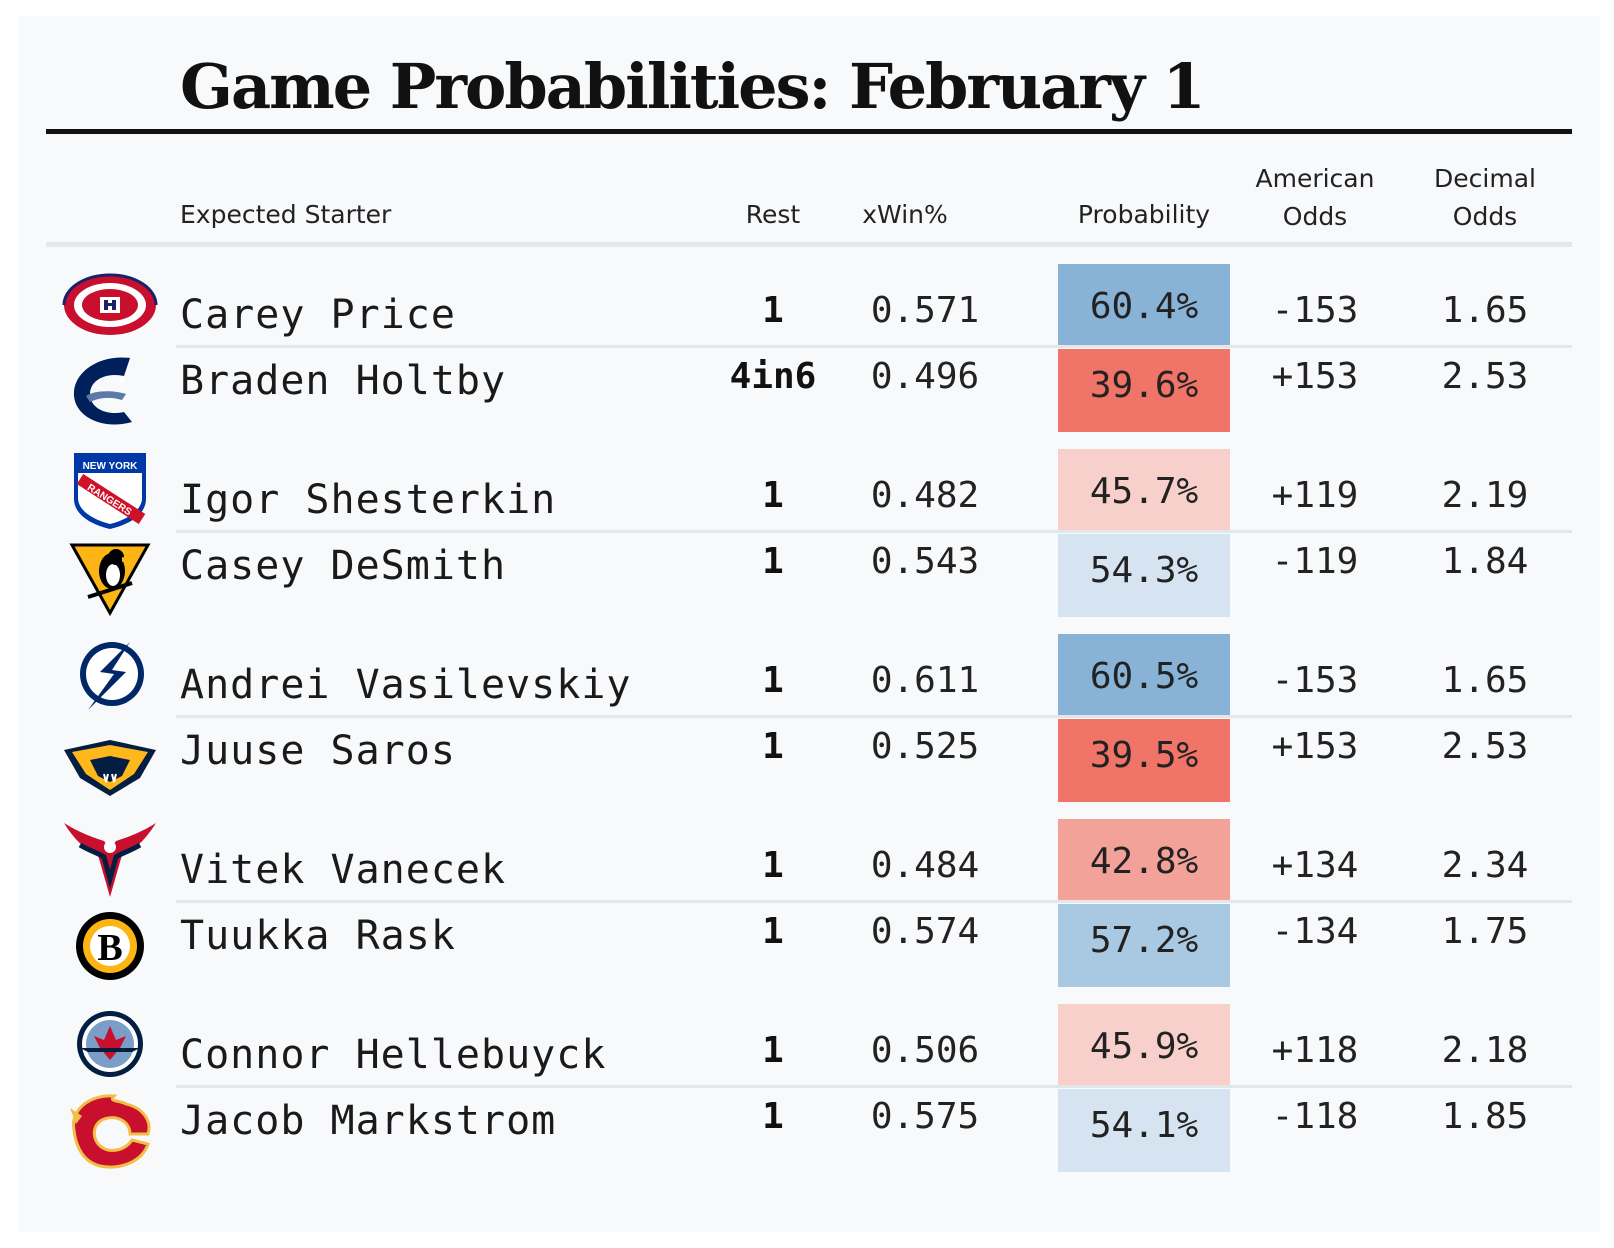  What do you see at coordinates (1144, 1125) in the screenshot?
I see `probability-value: 54.1%` at bounding box center [1144, 1125].